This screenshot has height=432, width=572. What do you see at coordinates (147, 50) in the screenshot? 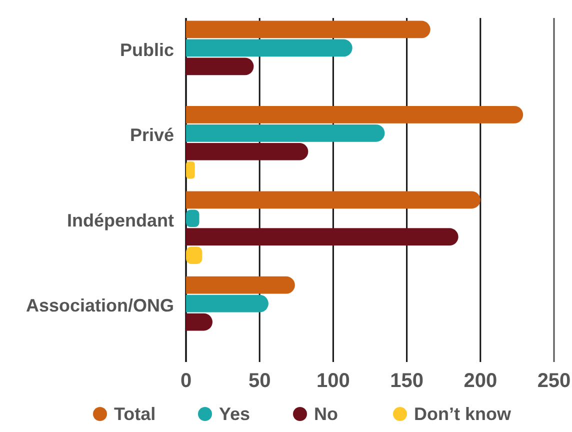
I see `y-tick-label: Public` at bounding box center [147, 50].